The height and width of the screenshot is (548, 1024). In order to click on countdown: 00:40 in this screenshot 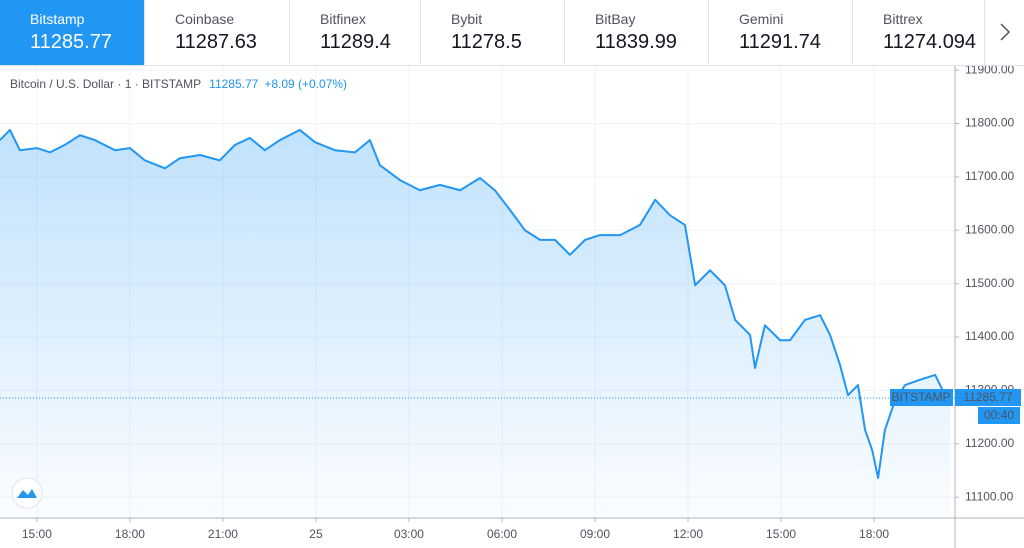, I will do `click(999, 415)`.